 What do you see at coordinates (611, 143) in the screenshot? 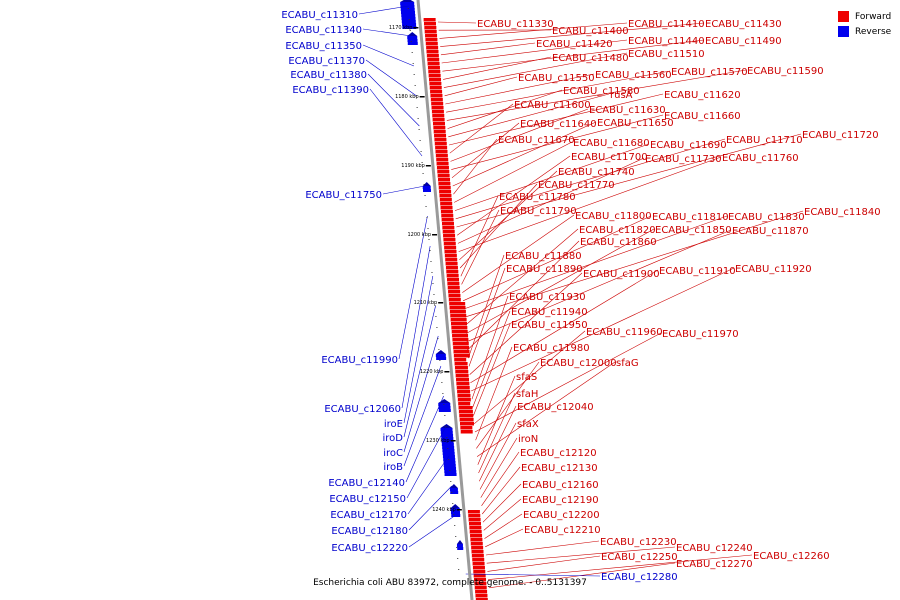
I see `forward-gene-label: ECABU_c11680` at bounding box center [611, 143].